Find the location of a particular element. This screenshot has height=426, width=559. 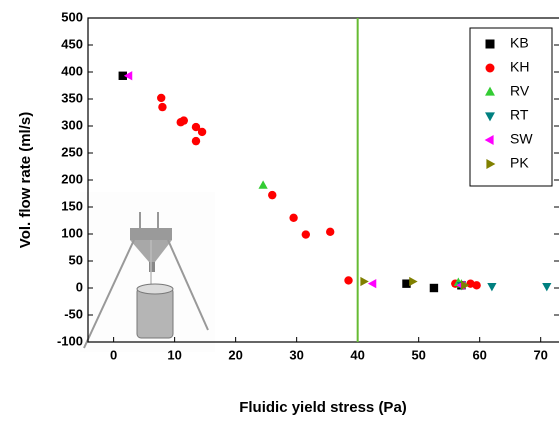

x-tick-label: 0 is located at coordinates (113, 354).